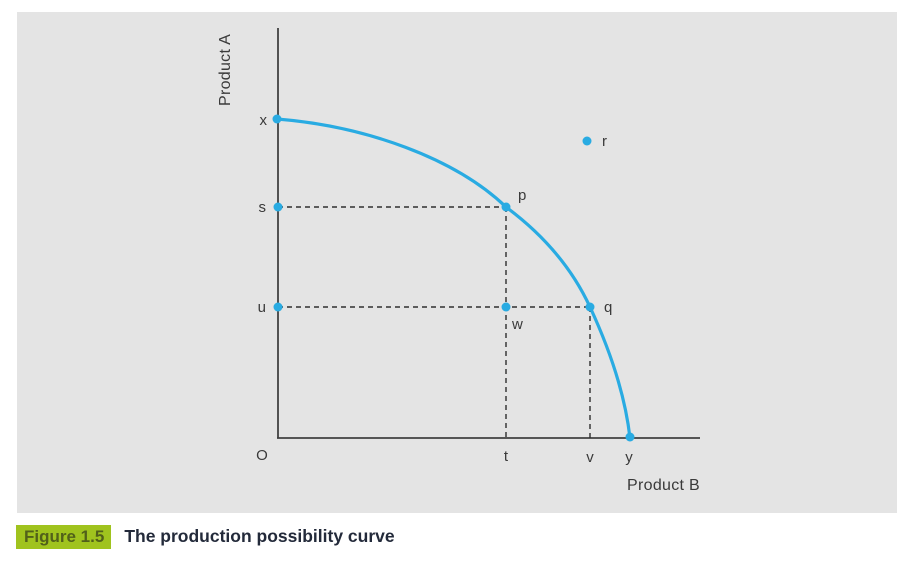 This screenshot has width=903, height=571. I want to click on point-y-dot, so click(630, 437).